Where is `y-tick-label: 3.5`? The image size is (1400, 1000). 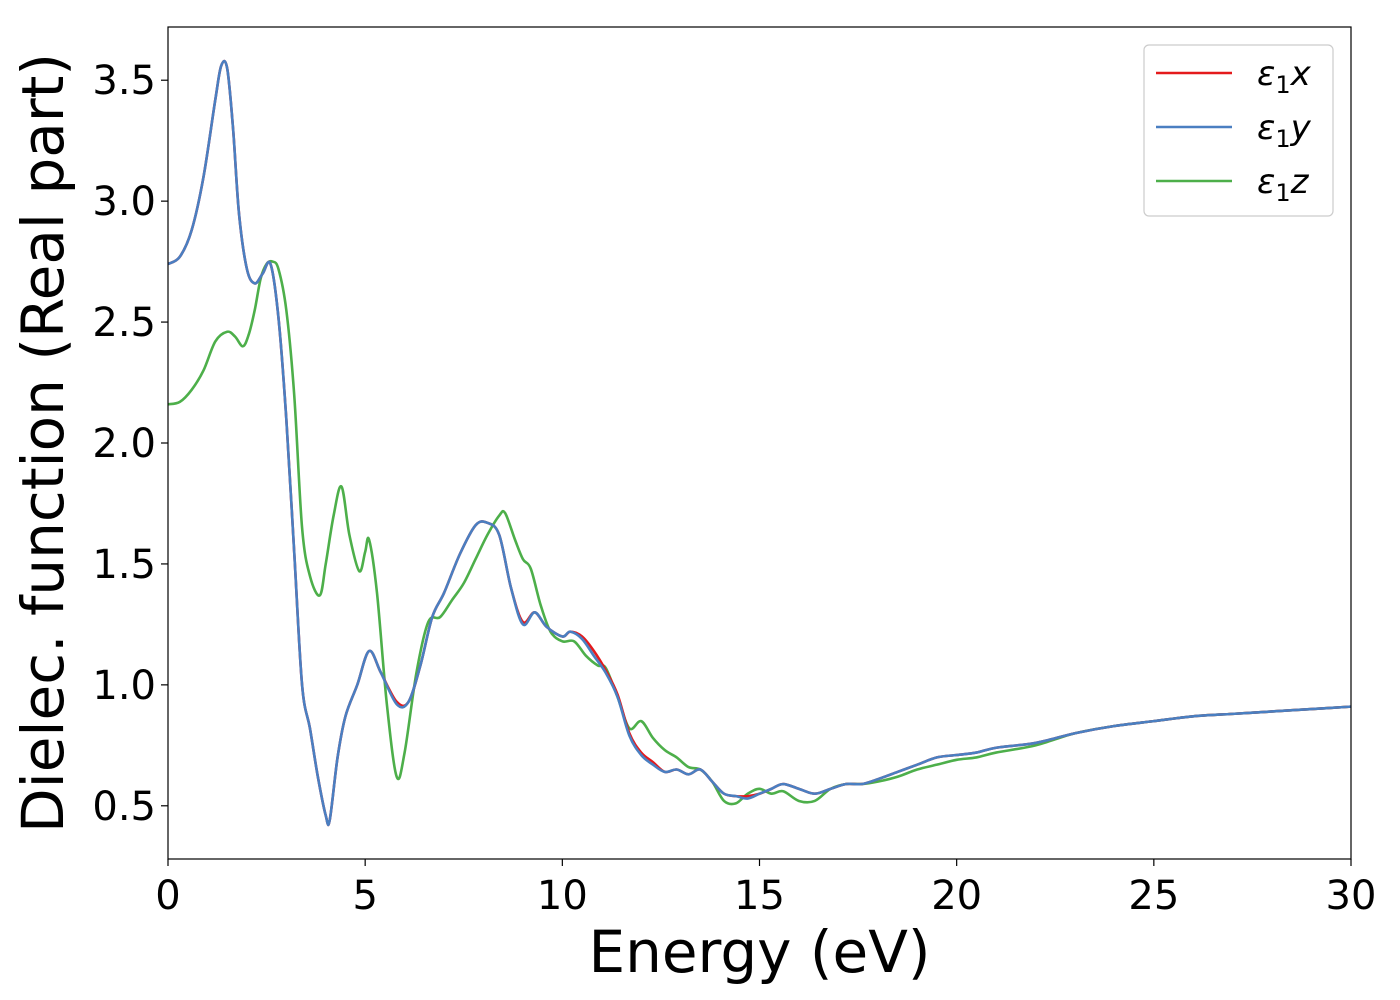
y-tick-label: 3.5 is located at coordinates (124, 81).